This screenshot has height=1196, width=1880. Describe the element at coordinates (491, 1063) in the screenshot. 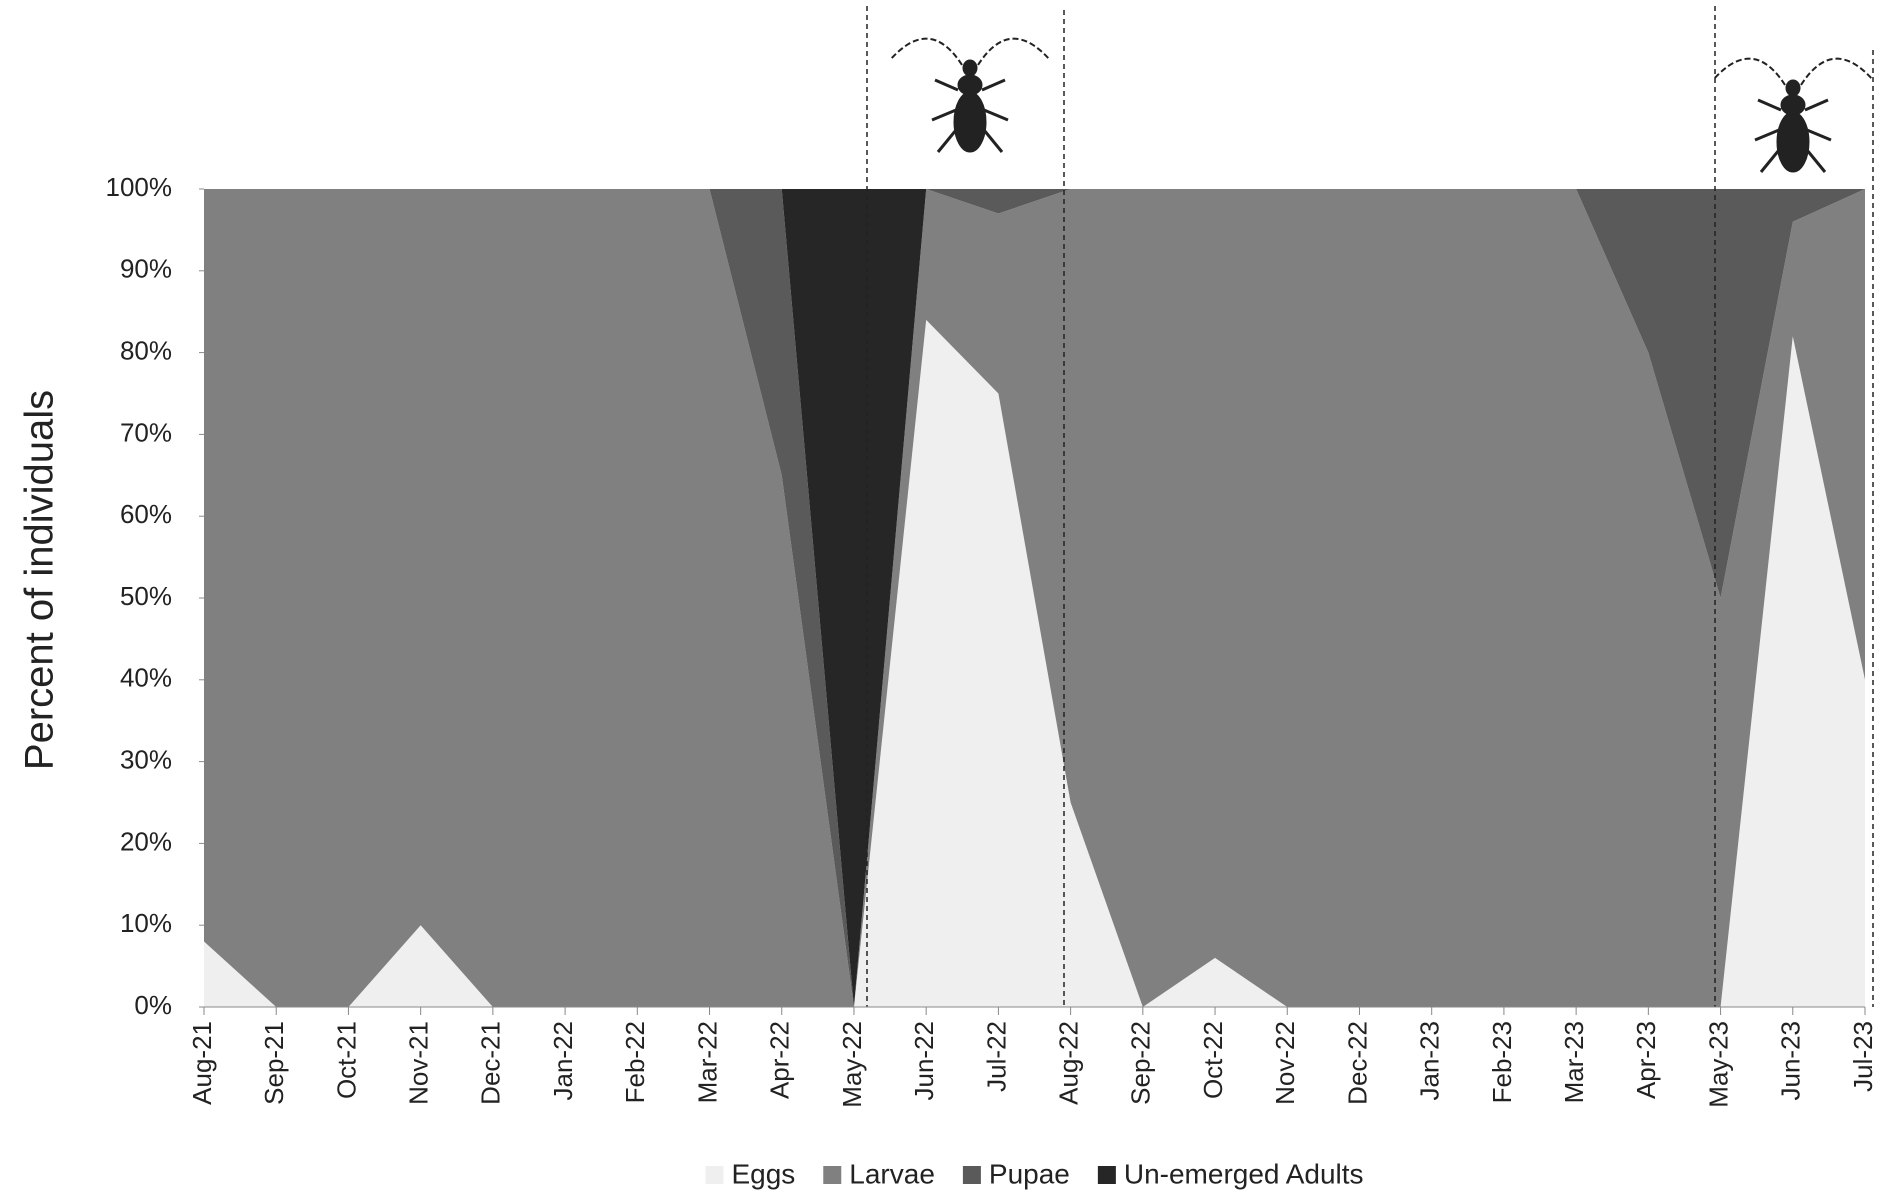

I see `x-tick-label: Dec-21` at that location.